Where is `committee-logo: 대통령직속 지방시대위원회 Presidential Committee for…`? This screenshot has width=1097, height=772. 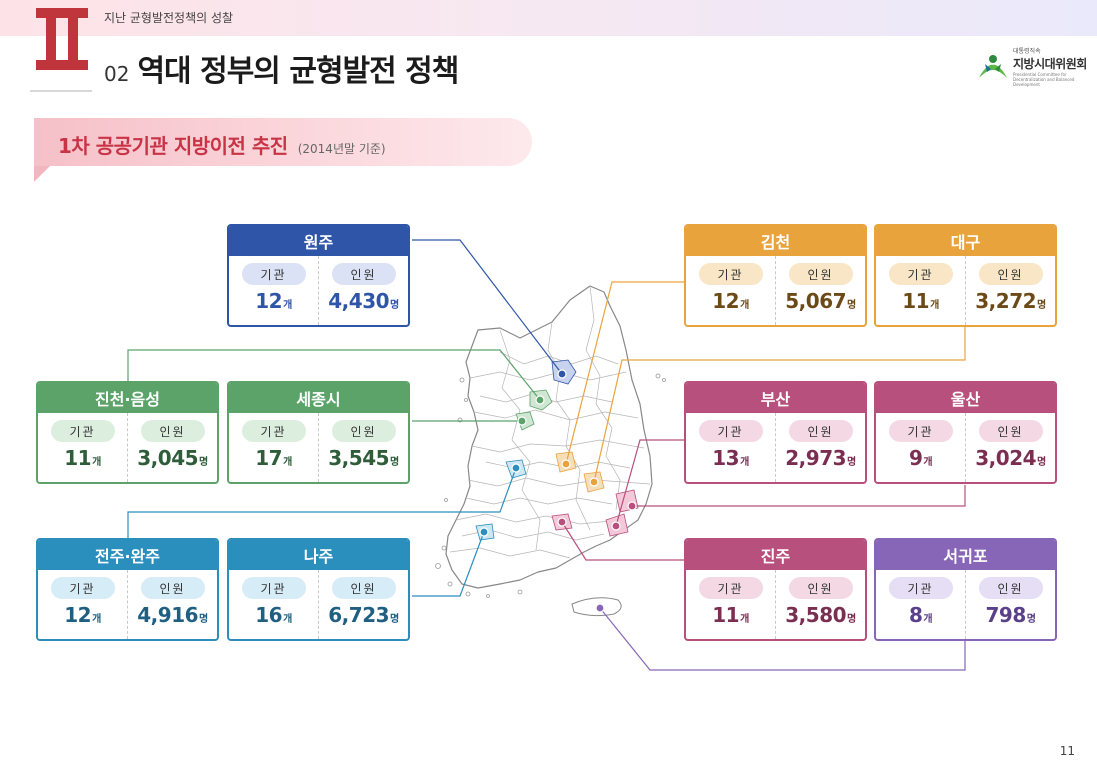 committee-logo: 대통령직속 지방시대위원회 Presidential Committee for… is located at coordinates (1035, 66).